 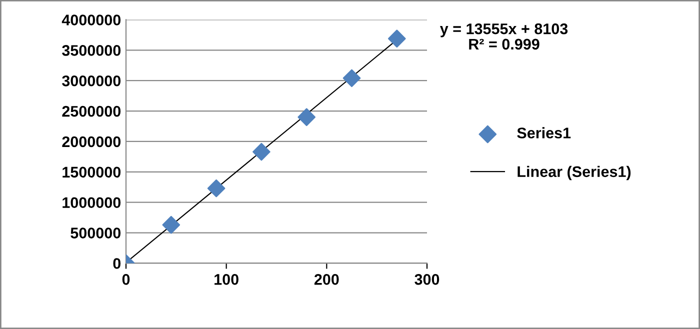 What do you see at coordinates (226, 279) in the screenshot?
I see `x-tick-label: 100` at bounding box center [226, 279].